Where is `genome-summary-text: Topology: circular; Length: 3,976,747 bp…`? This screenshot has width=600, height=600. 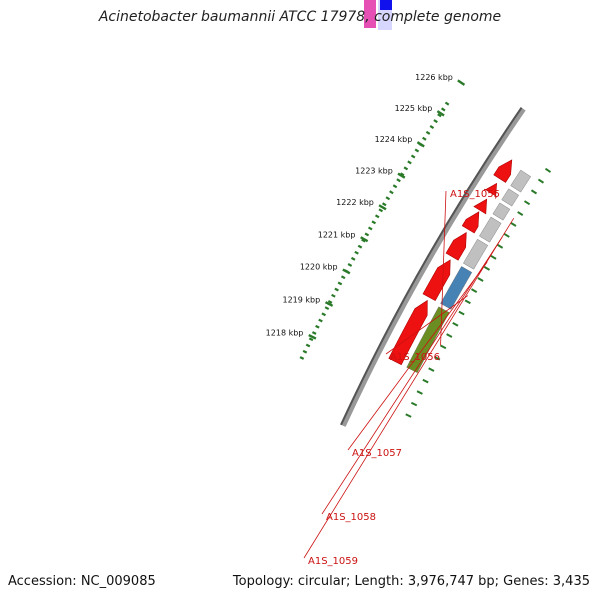 genome-summary-text: Topology: circular; Length: 3,976,747 bp… is located at coordinates (411, 581).